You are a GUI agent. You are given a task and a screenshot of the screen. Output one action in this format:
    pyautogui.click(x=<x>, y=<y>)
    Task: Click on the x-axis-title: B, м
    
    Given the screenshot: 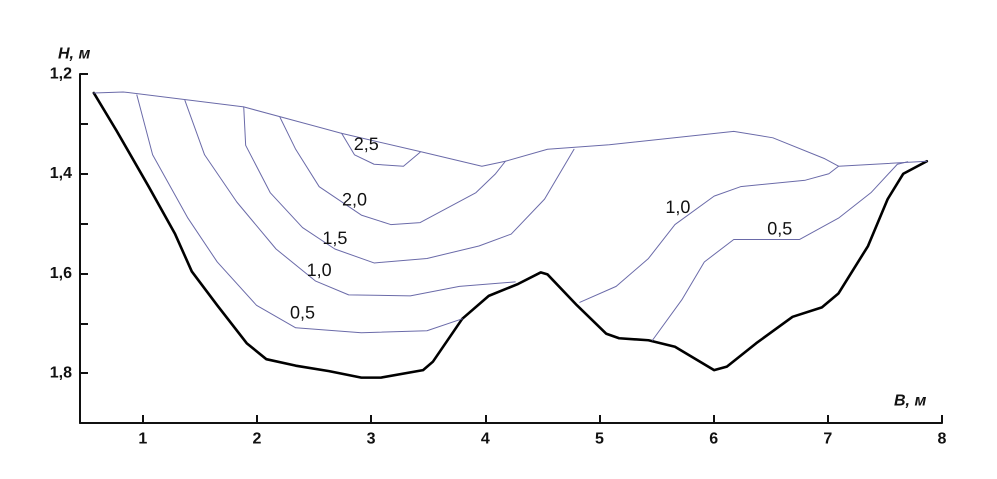 What is the action you would take?
    pyautogui.click(x=910, y=401)
    